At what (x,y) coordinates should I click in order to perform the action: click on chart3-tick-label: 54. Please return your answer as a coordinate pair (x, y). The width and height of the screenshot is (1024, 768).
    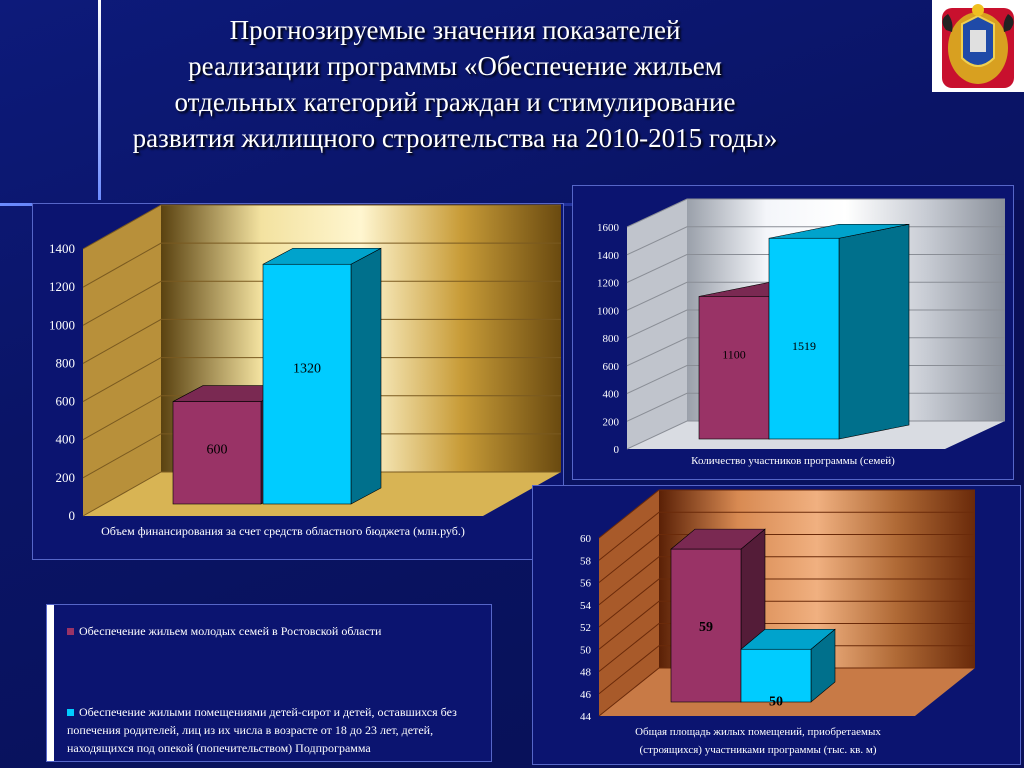
    Looking at the image, I should click on (586, 606).